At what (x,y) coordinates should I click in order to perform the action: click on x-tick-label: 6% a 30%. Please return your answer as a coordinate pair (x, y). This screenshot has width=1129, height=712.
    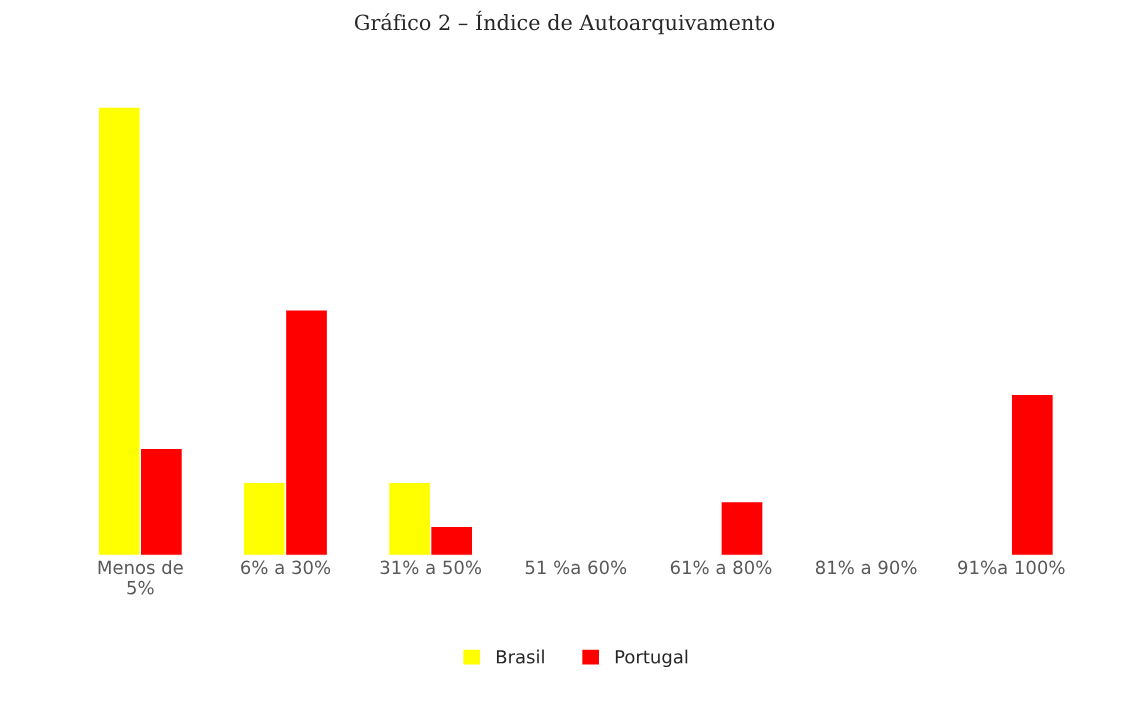
    Looking at the image, I should click on (286, 567).